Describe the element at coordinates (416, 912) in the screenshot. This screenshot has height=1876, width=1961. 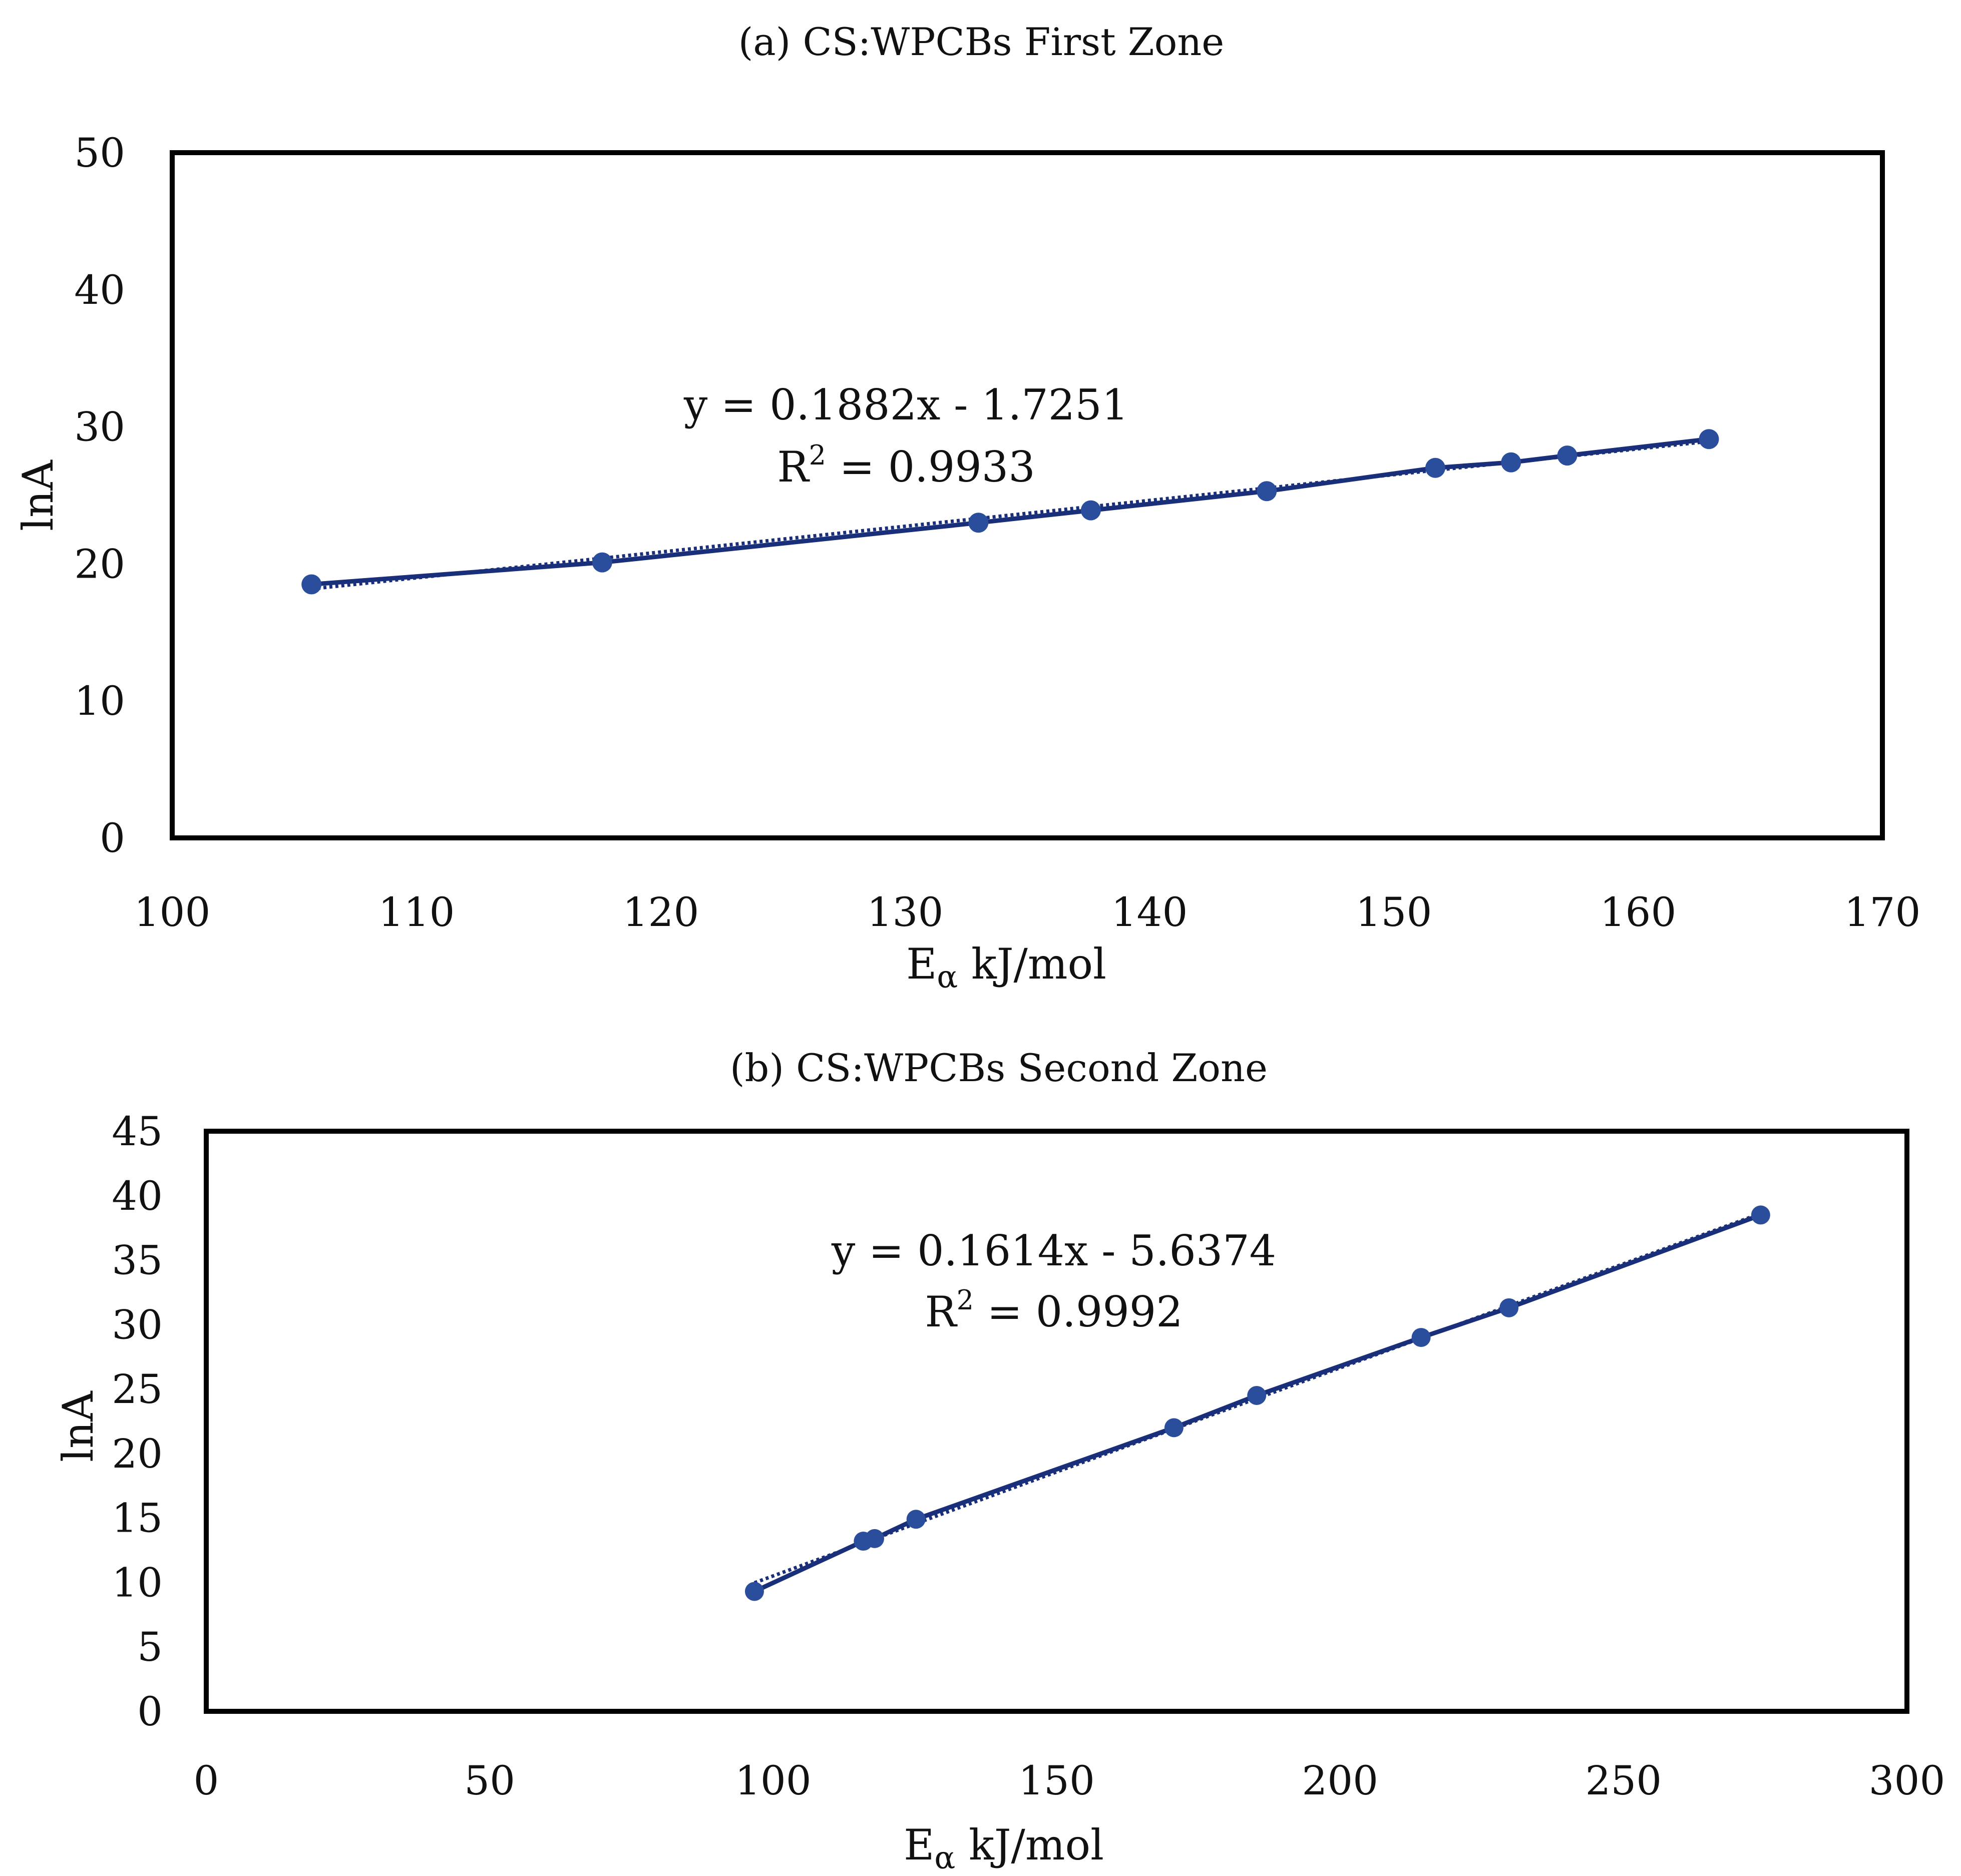
I see `chart-a-xtick-1: 110` at that location.